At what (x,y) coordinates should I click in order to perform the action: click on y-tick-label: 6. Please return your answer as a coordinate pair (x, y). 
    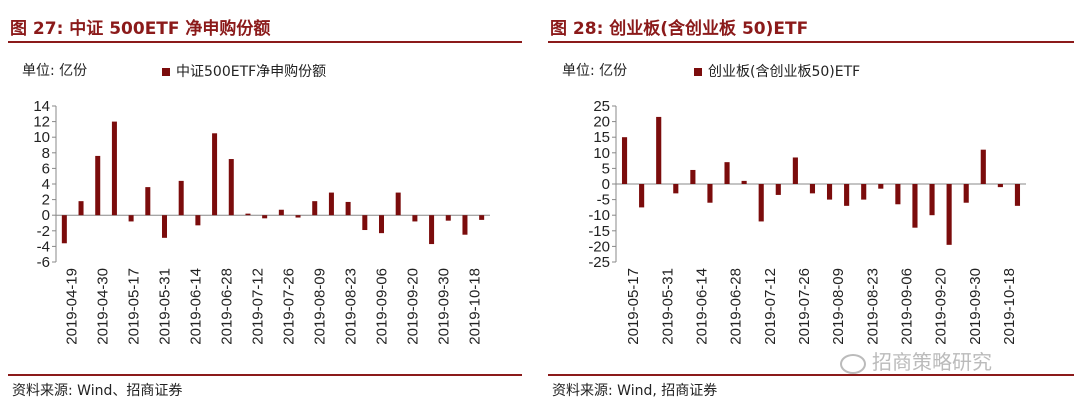
    Looking at the image, I should click on (46, 168).